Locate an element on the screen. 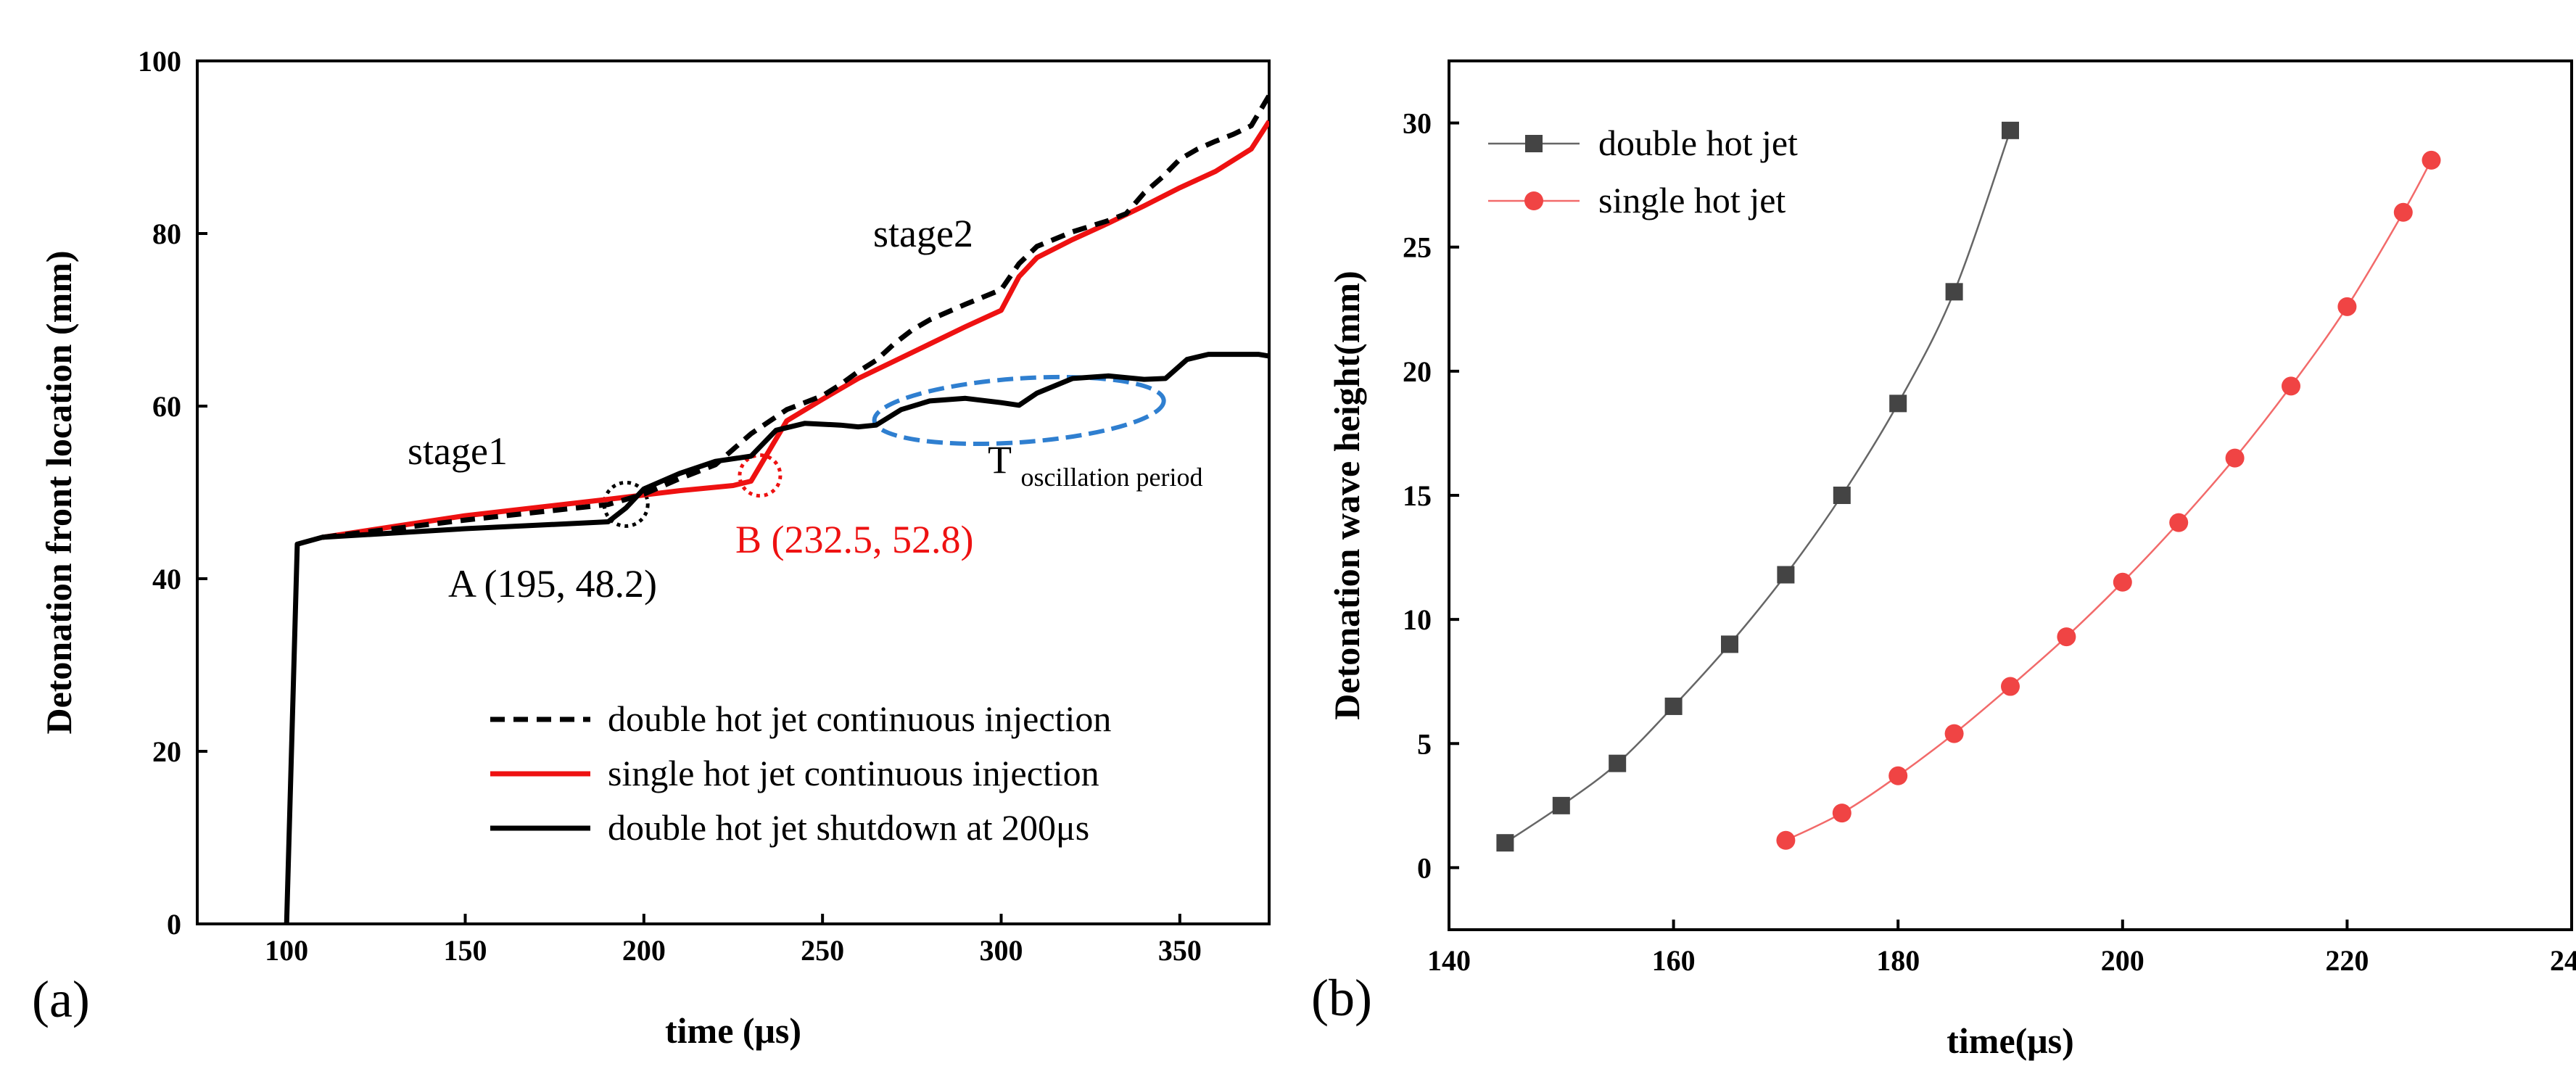  legend-swatch-marker-double is located at coordinates (1534, 143).